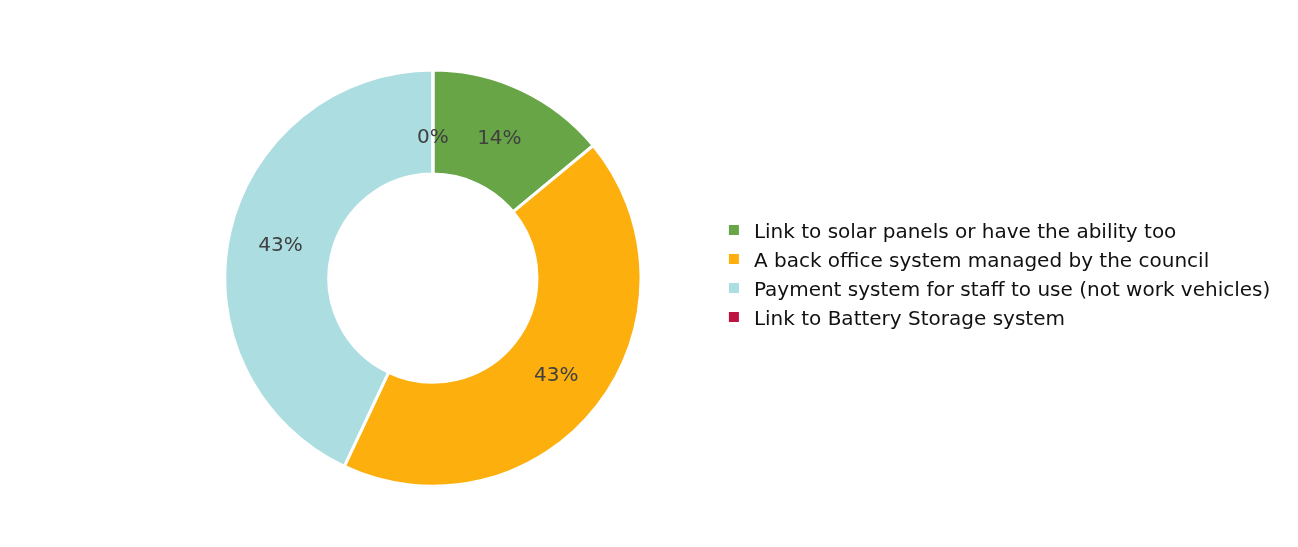  I want to click on legend-label: A back office system managed by the council, so click(981, 259).